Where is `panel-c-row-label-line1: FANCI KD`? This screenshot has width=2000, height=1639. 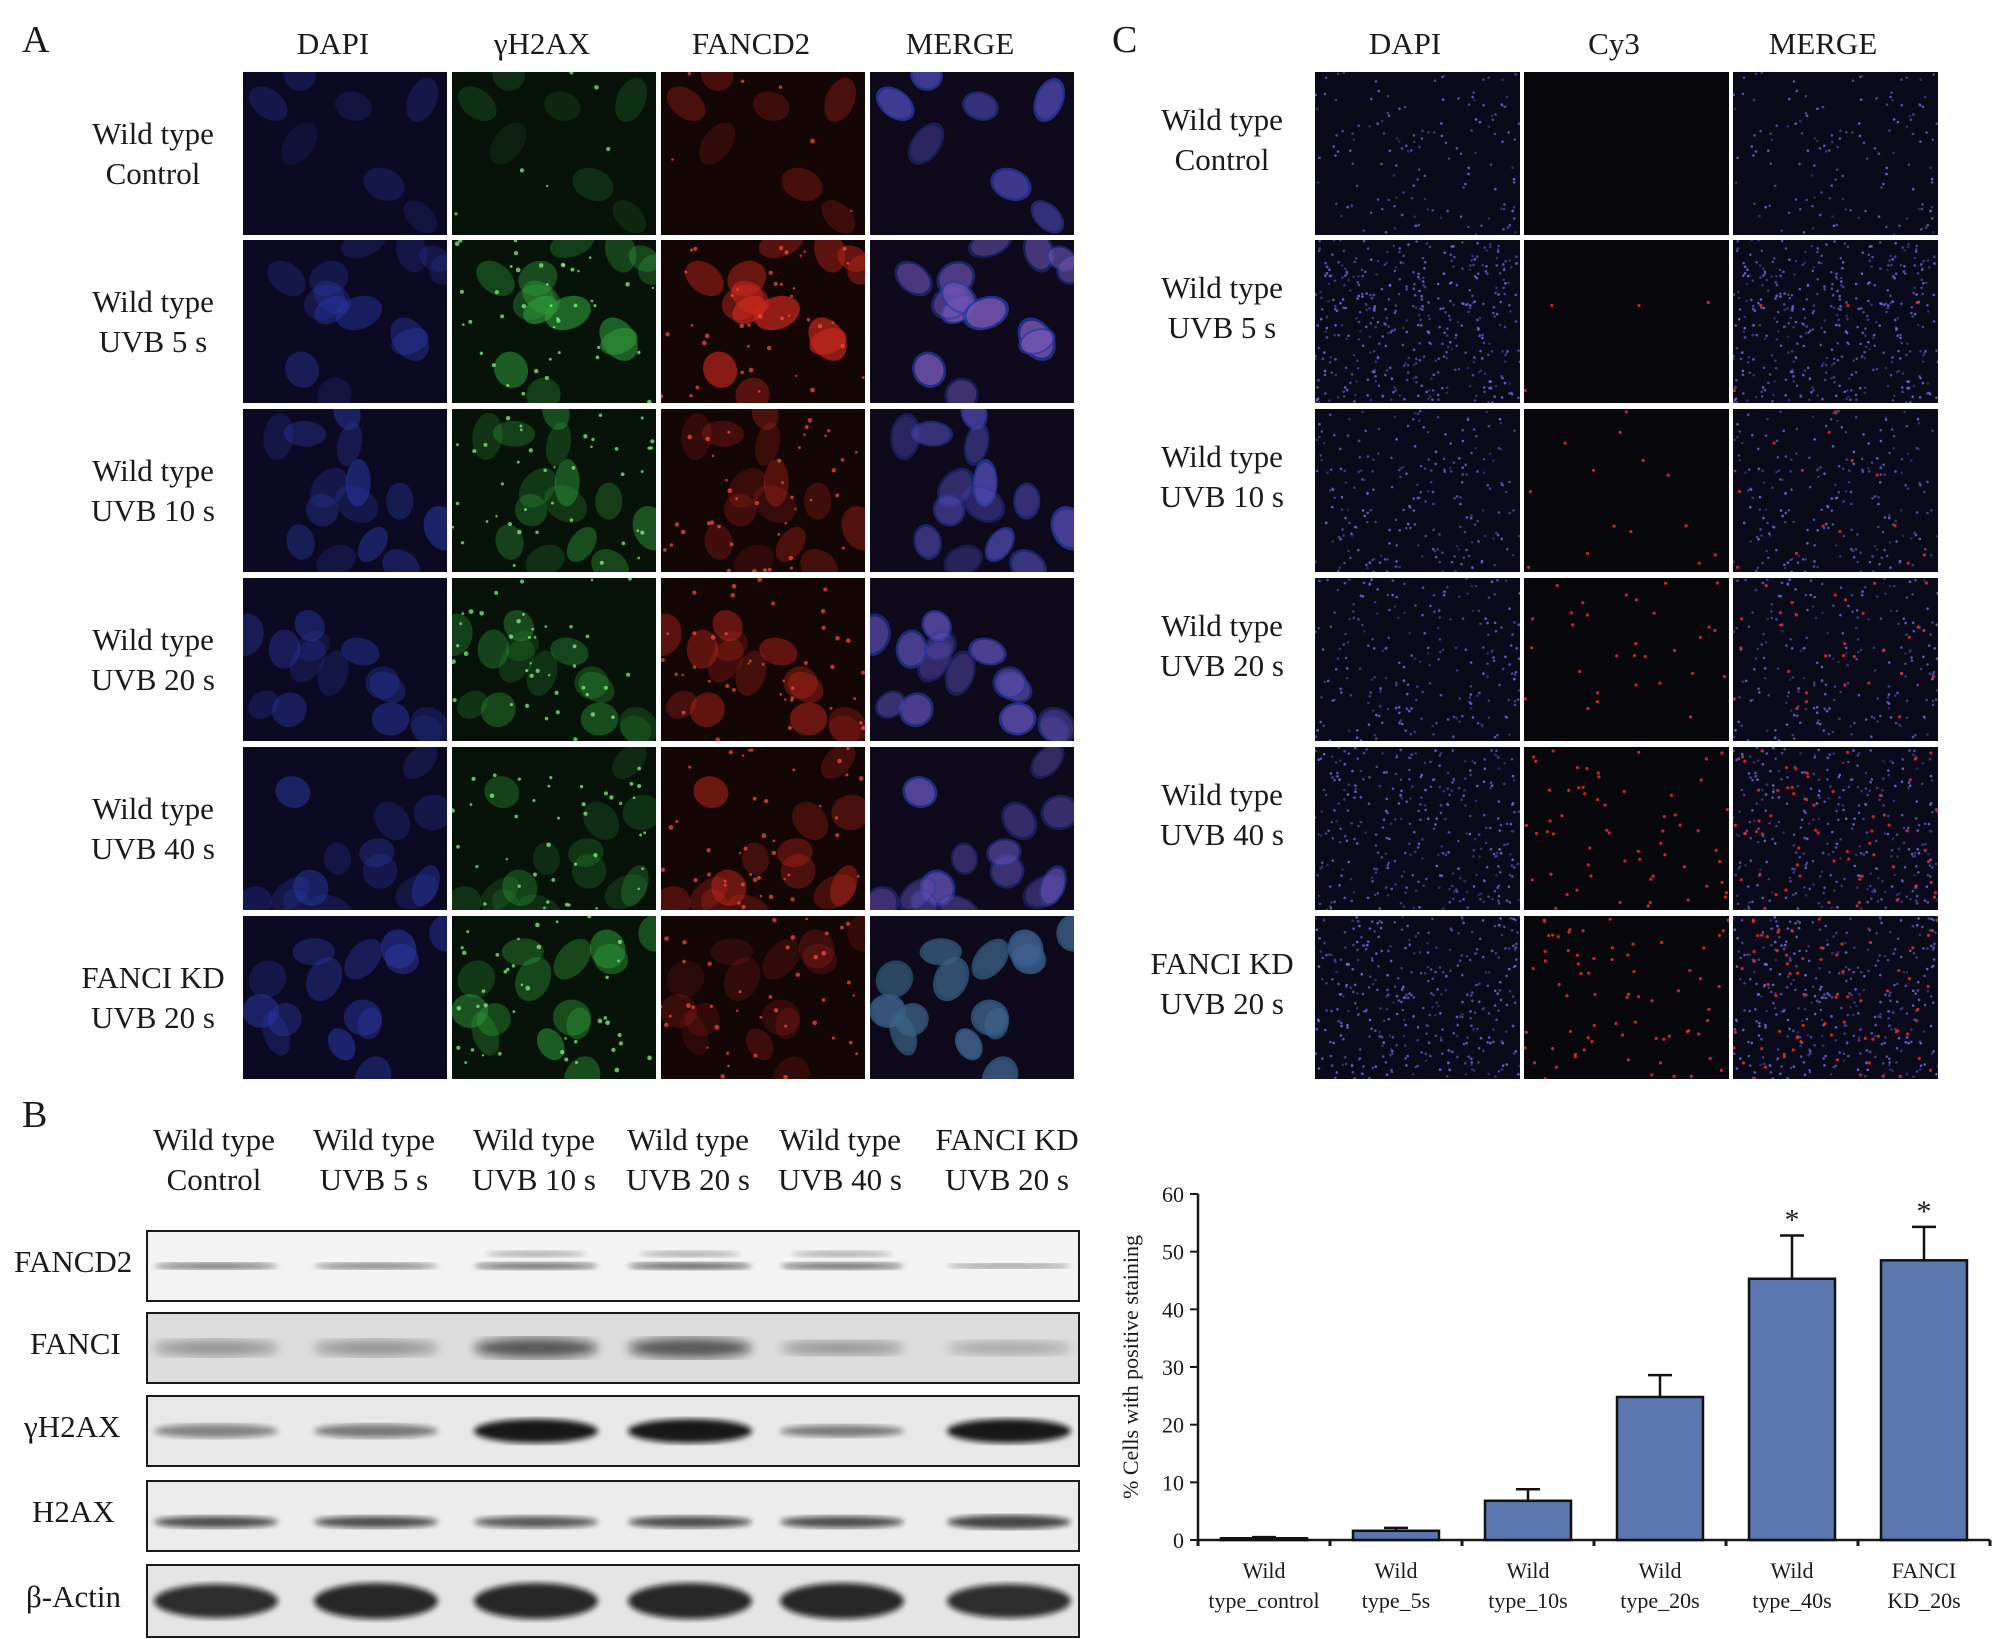
panel-c-row-label-line1: FANCI KD is located at coordinates (1222, 963).